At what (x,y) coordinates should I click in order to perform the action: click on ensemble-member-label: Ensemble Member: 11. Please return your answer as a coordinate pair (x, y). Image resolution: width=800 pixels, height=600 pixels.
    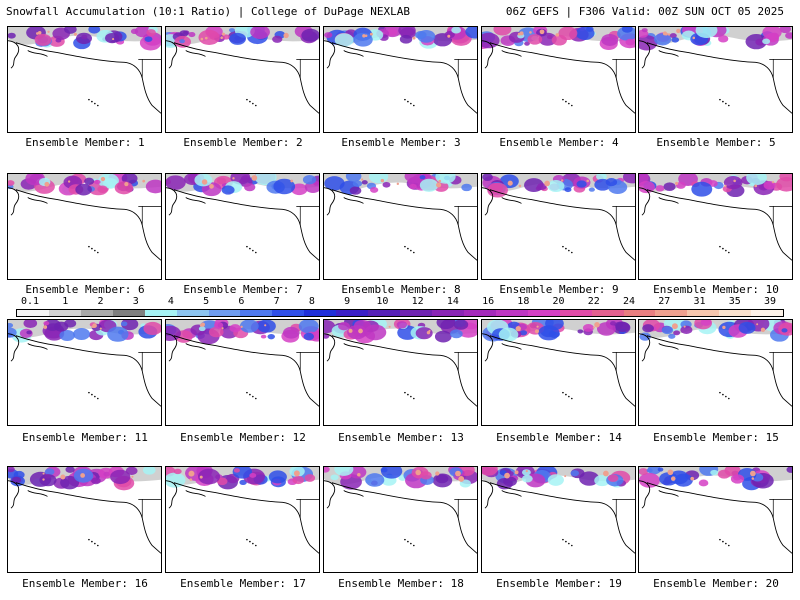
    Looking at the image, I should click on (85, 437).